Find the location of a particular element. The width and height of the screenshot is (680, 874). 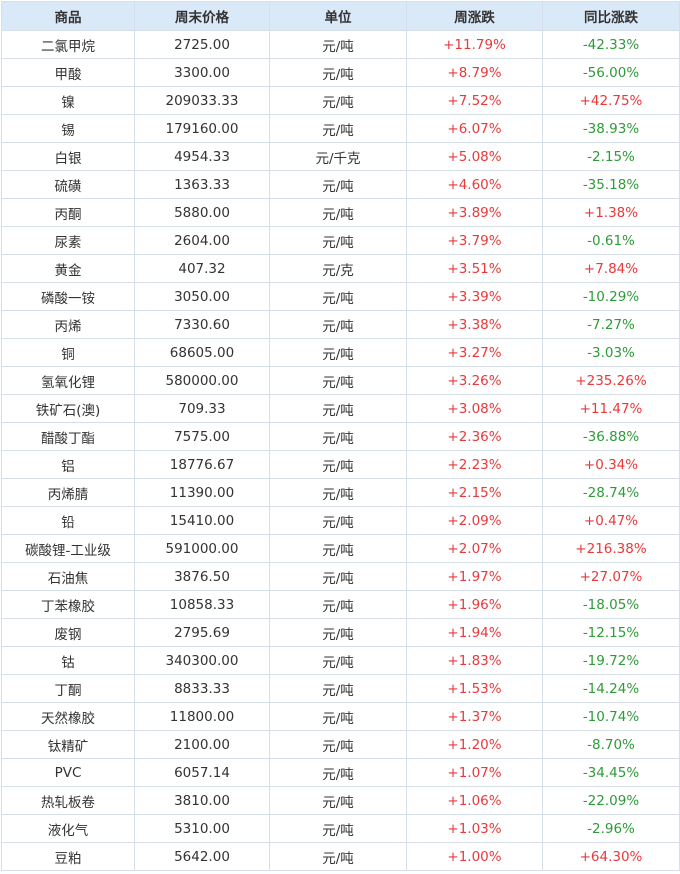

price-cell: 3876.50 is located at coordinates (202, 576).